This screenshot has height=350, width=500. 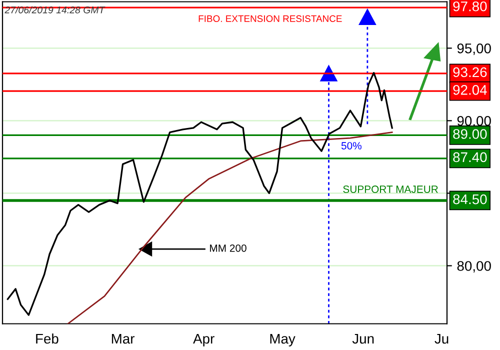 I want to click on y-tick-label: 95,00, so click(x=474, y=49).